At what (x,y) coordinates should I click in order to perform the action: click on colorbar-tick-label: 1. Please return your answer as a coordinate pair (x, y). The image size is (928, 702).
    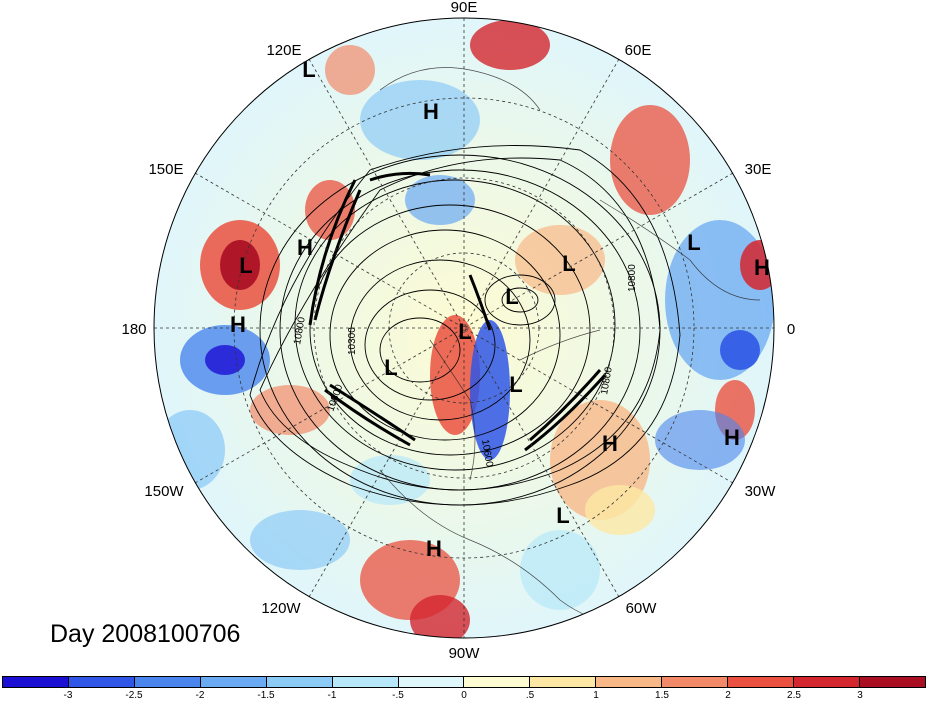
    Looking at the image, I should click on (596, 695).